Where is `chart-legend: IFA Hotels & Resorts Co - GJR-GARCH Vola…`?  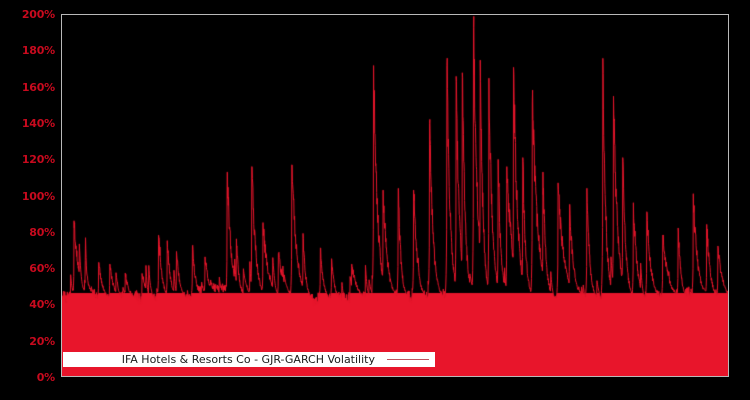 chart-legend: IFA Hotels & Resorts Co - GJR-GARCH Vola… is located at coordinates (249, 359).